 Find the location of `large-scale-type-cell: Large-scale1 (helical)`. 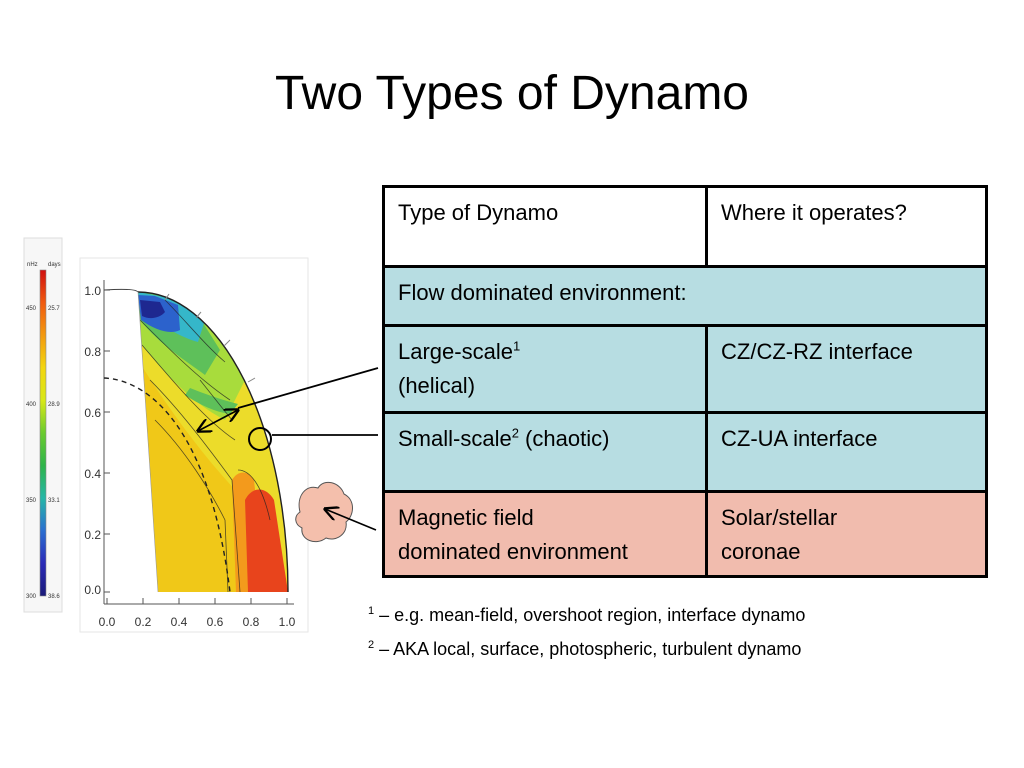

large-scale-type-cell: Large-scale1 (helical) is located at coordinates (545, 369).